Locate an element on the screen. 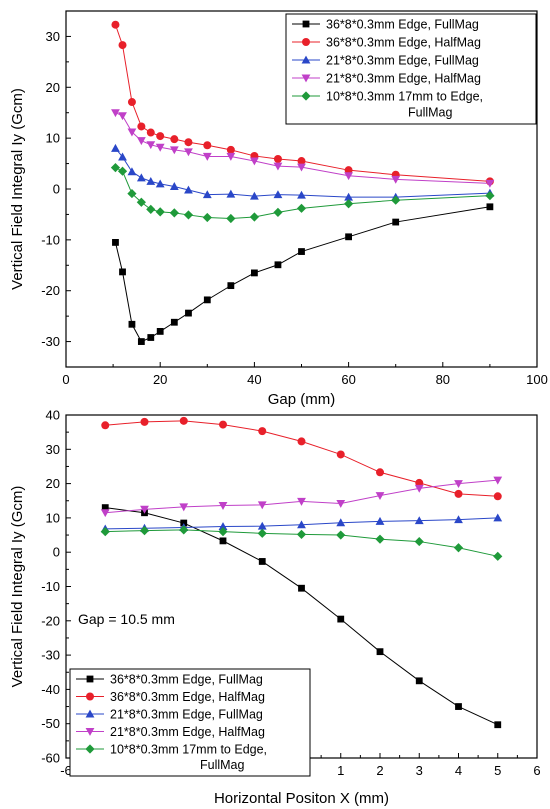  x-tick-label: 4 is located at coordinates (458, 770).